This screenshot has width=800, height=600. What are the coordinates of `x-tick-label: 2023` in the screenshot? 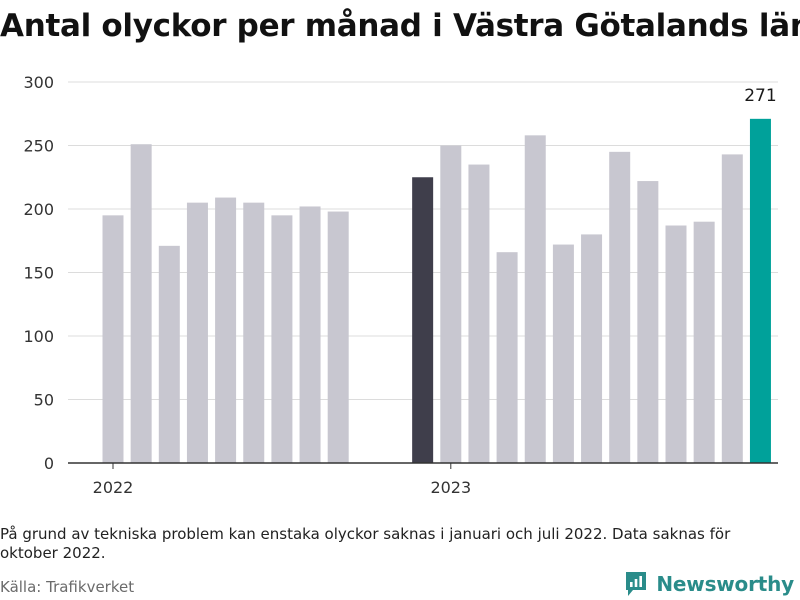 It's located at (450, 487).